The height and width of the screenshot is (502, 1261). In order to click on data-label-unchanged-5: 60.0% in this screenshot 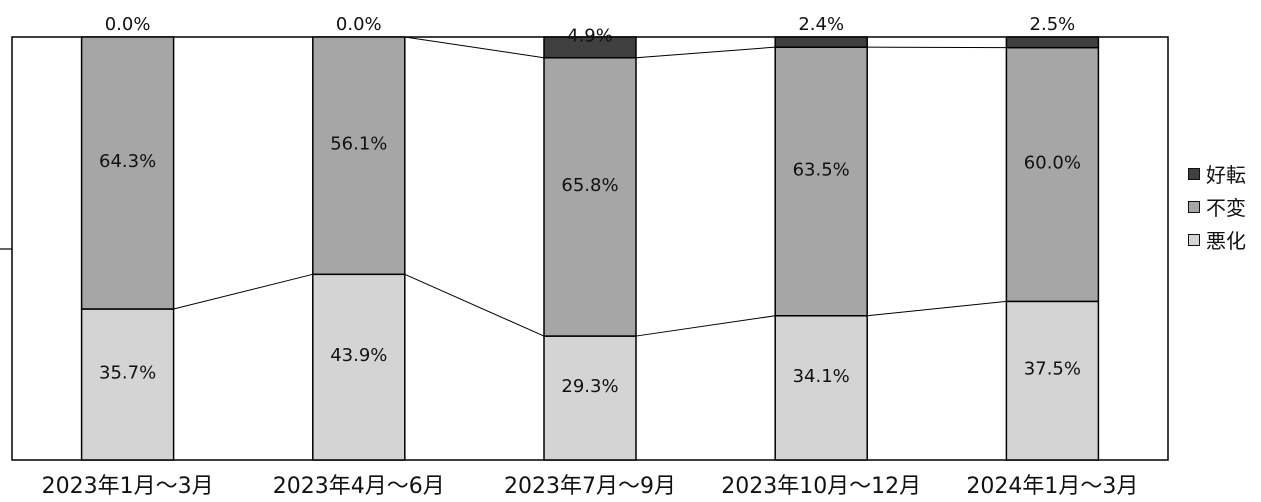, I will do `click(1052, 162)`.